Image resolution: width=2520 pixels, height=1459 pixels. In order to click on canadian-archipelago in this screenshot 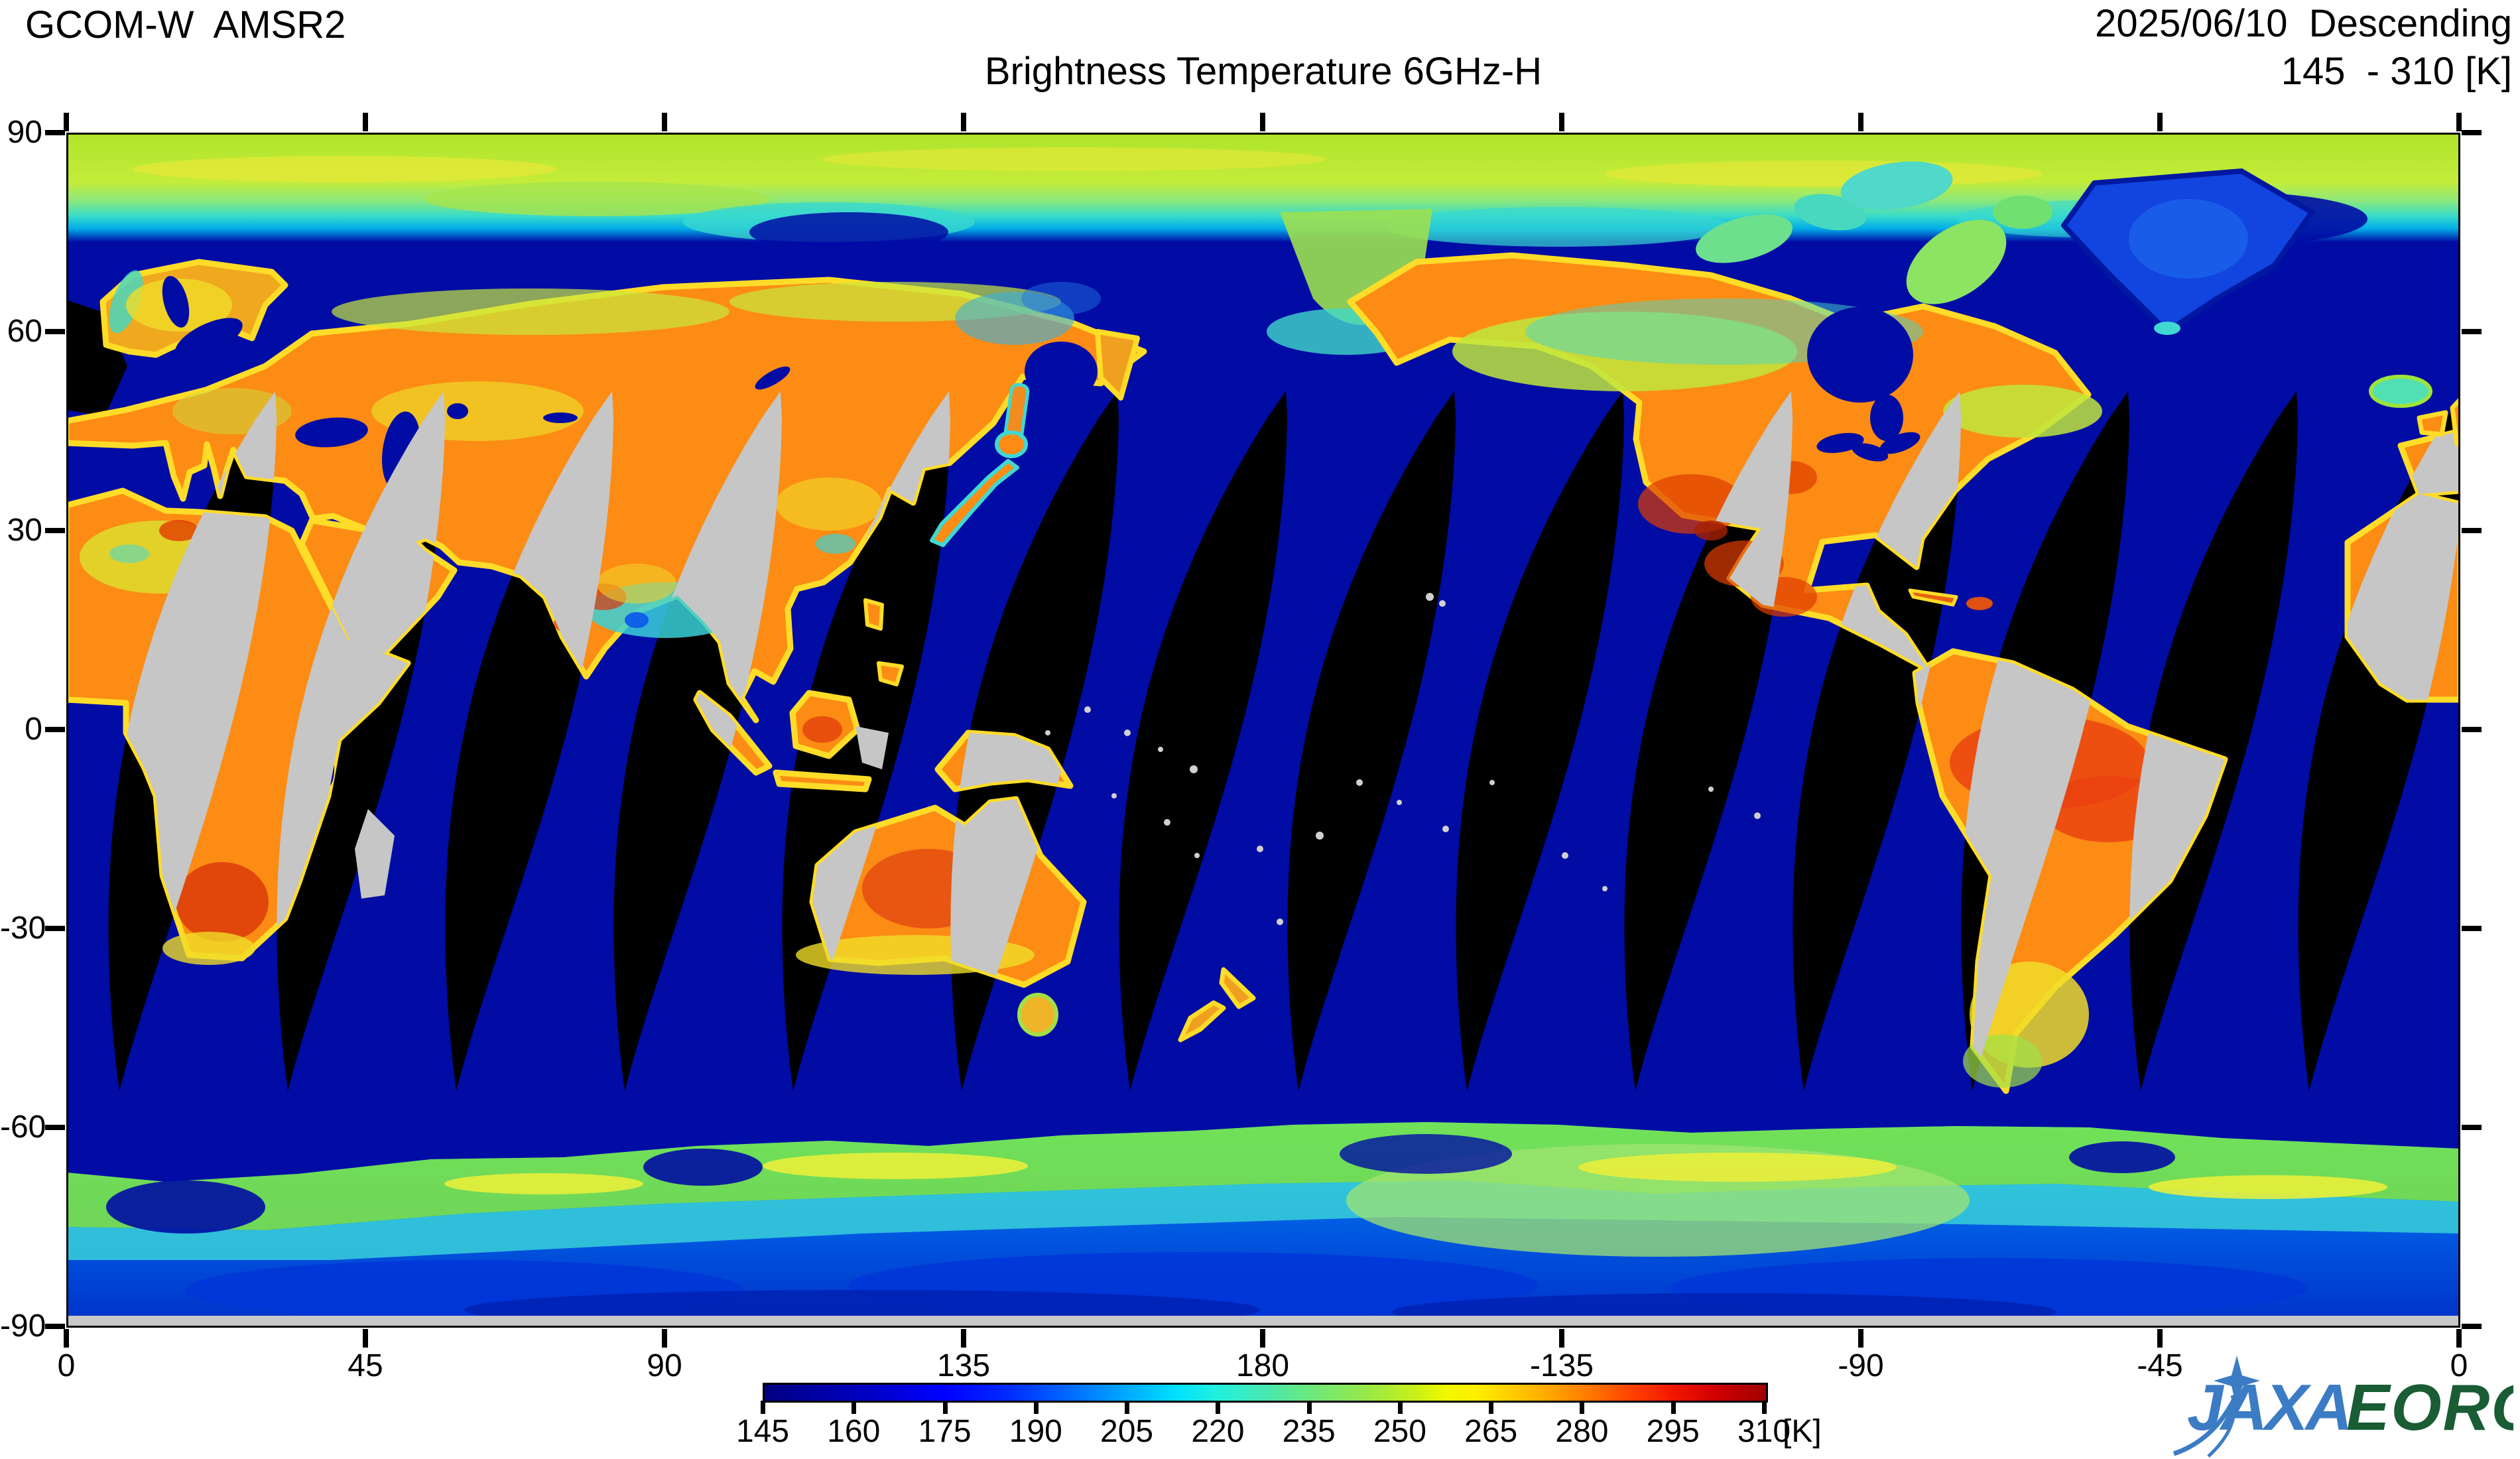, I will do `click(1874, 233)`.